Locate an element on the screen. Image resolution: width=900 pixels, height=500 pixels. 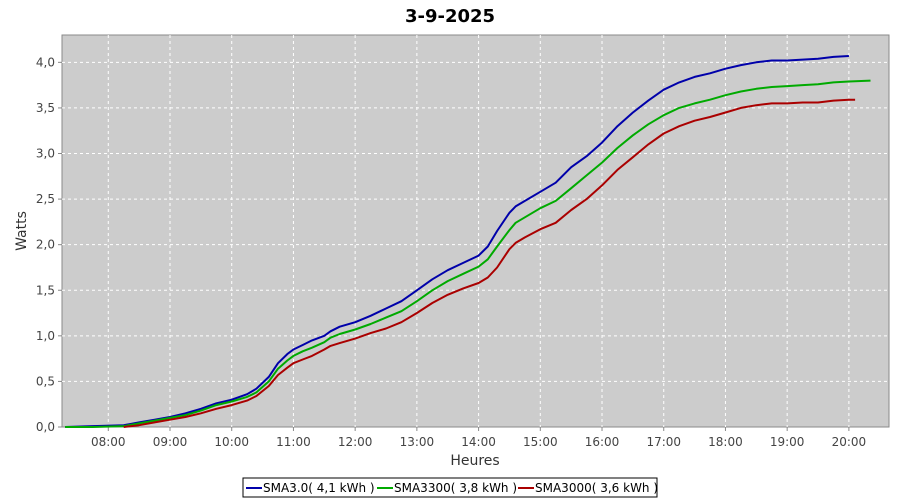
x-tick-label: 08:00 is located at coordinates (108, 442).